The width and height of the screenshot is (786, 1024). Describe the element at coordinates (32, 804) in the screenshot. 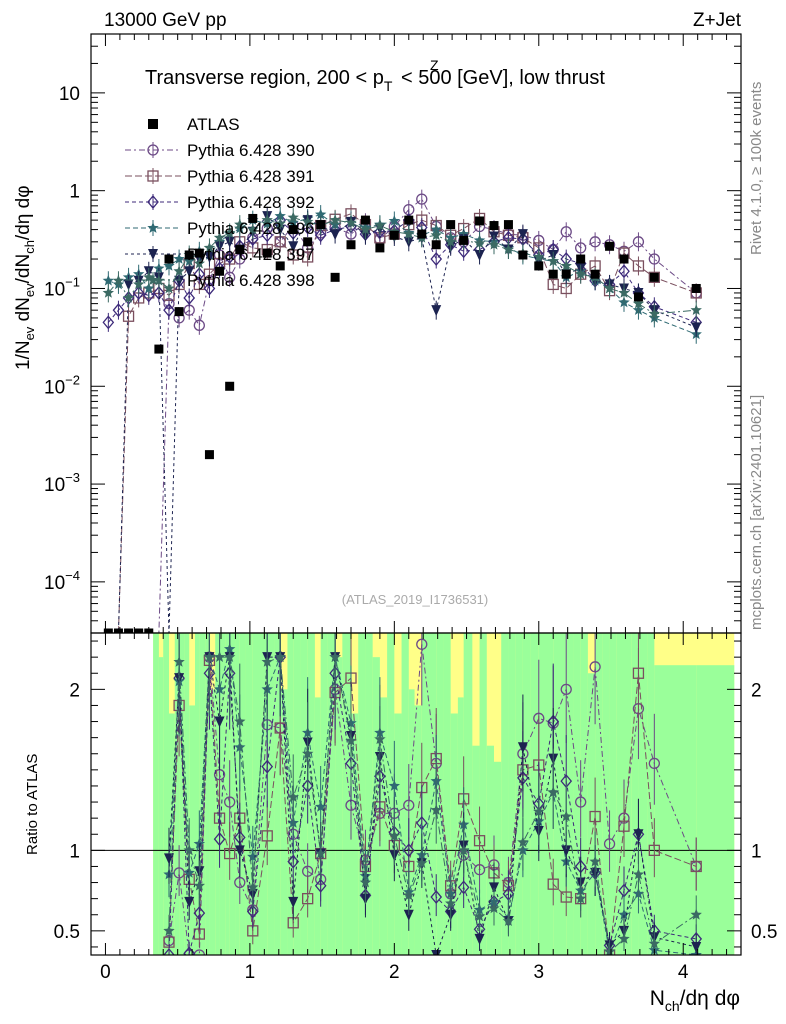

I see `ratio-y-axis-label: Ratio to ATLAS` at that location.